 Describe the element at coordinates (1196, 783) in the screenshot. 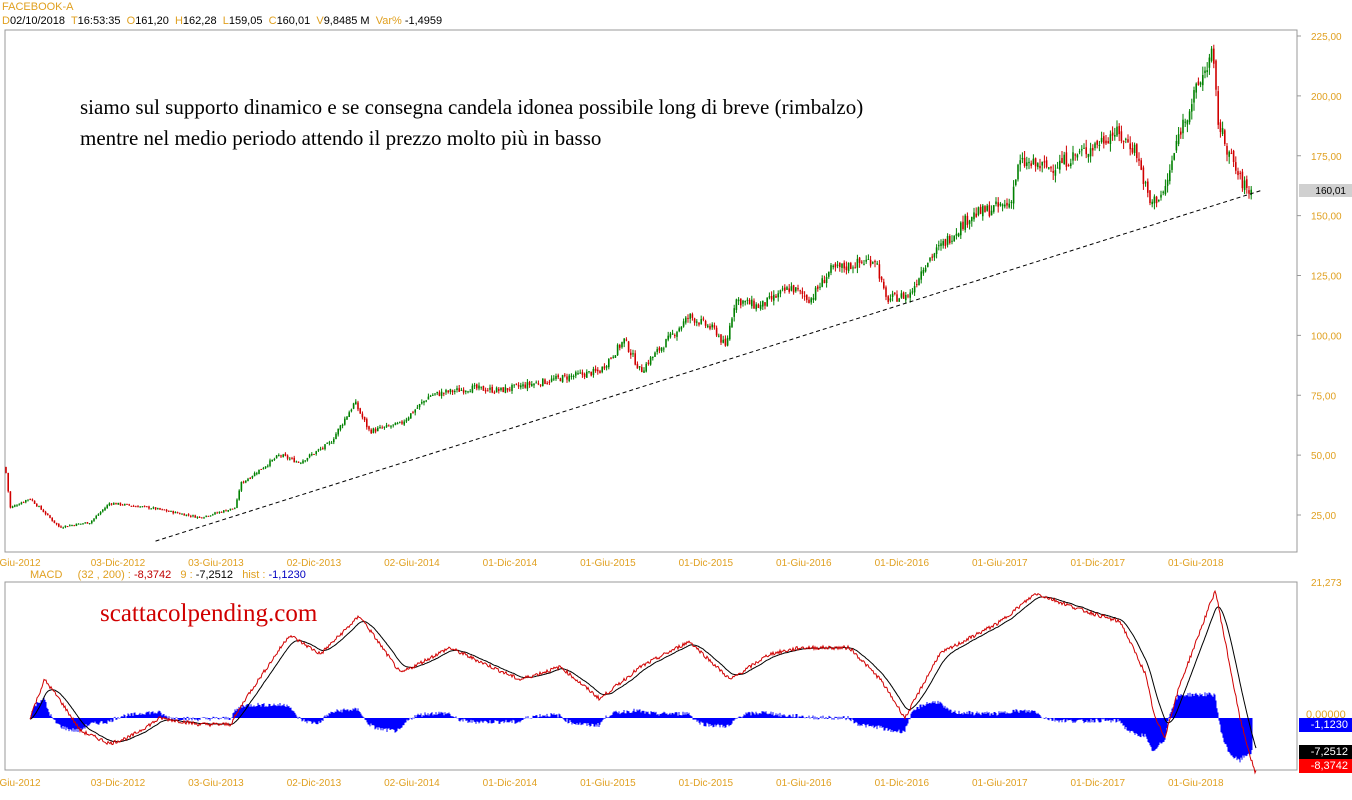

I see `x-tick-label: 01-Giu-2018` at that location.